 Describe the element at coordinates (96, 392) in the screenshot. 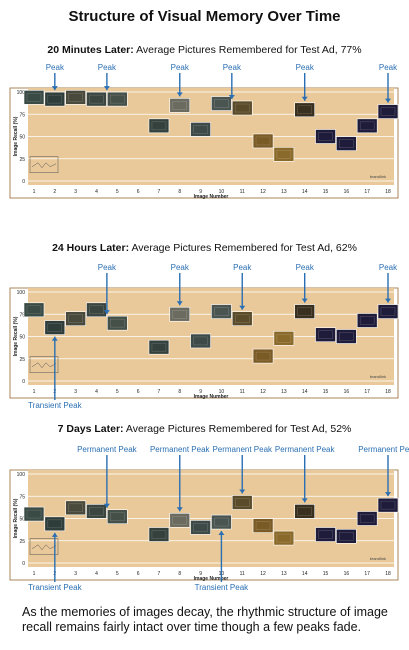

I see `x-tick-label: 4` at that location.